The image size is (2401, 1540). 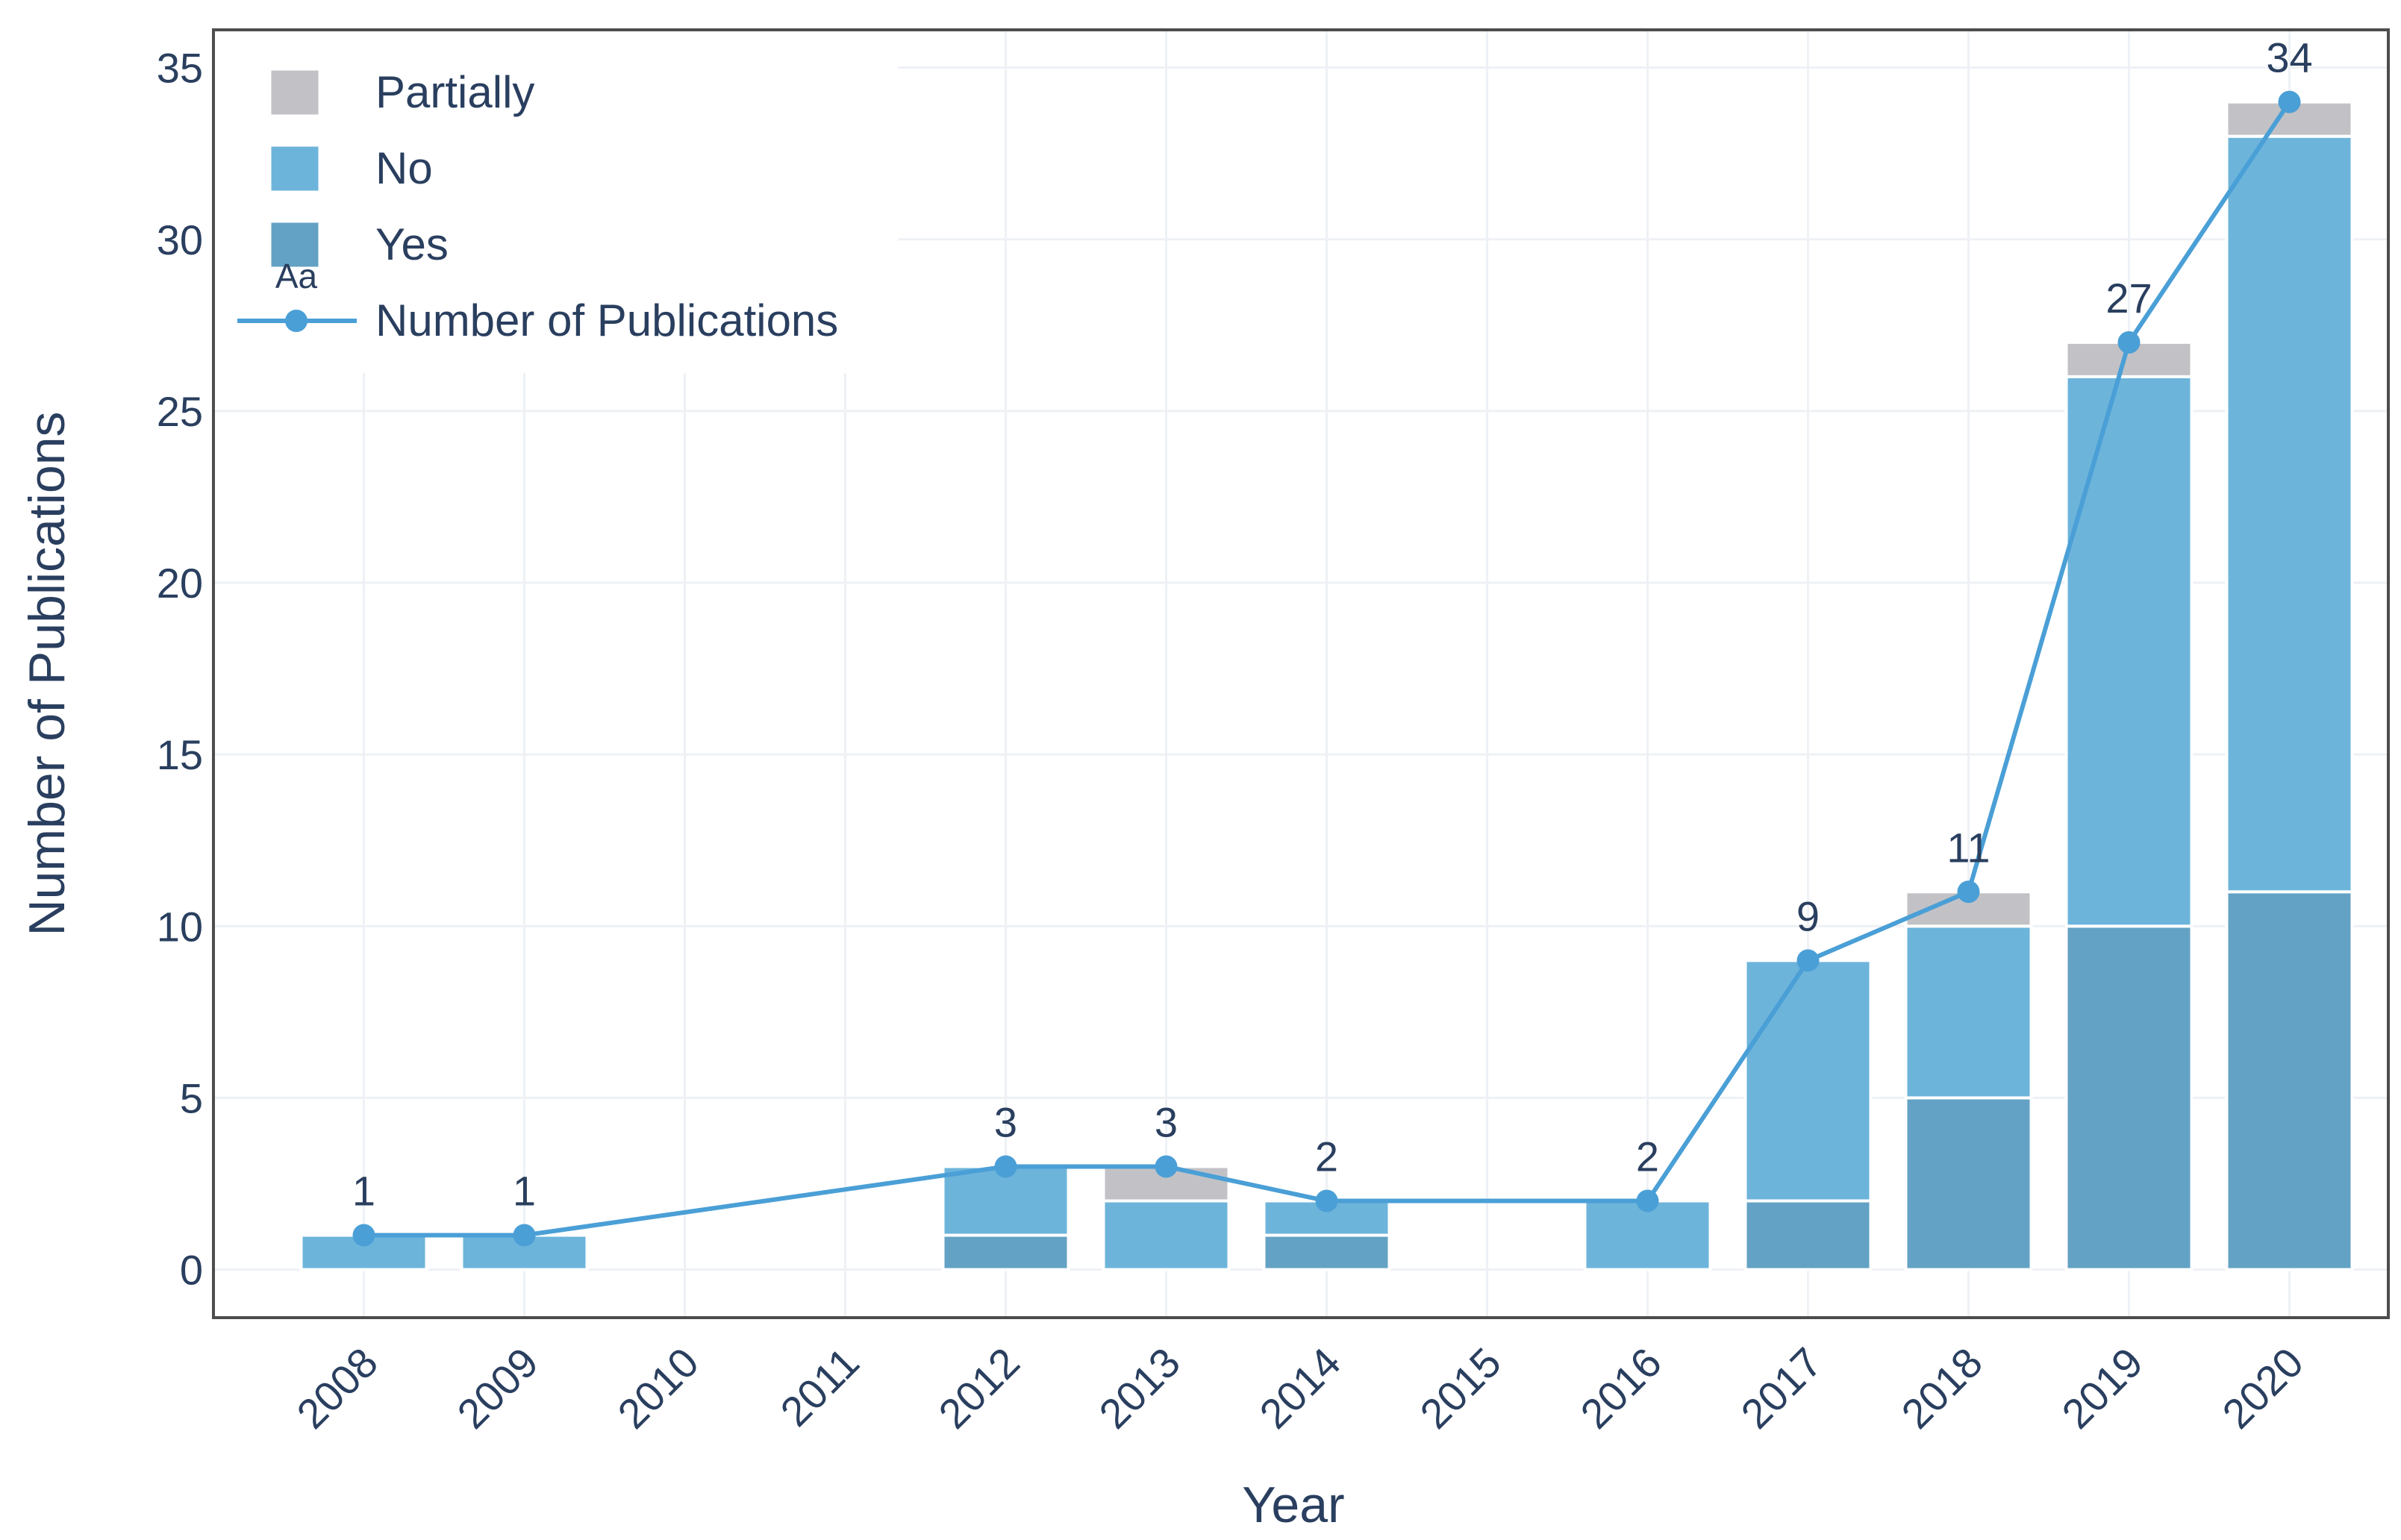 What do you see at coordinates (2262, 1388) in the screenshot?
I see `x-tick-label-2020: 2020` at bounding box center [2262, 1388].